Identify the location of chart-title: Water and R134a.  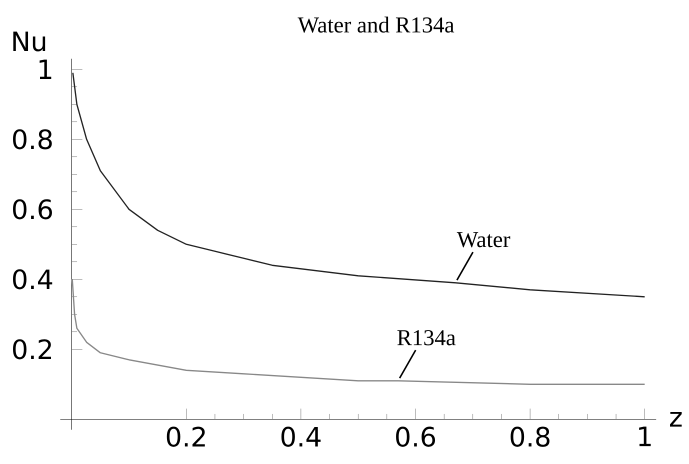
(376, 24).